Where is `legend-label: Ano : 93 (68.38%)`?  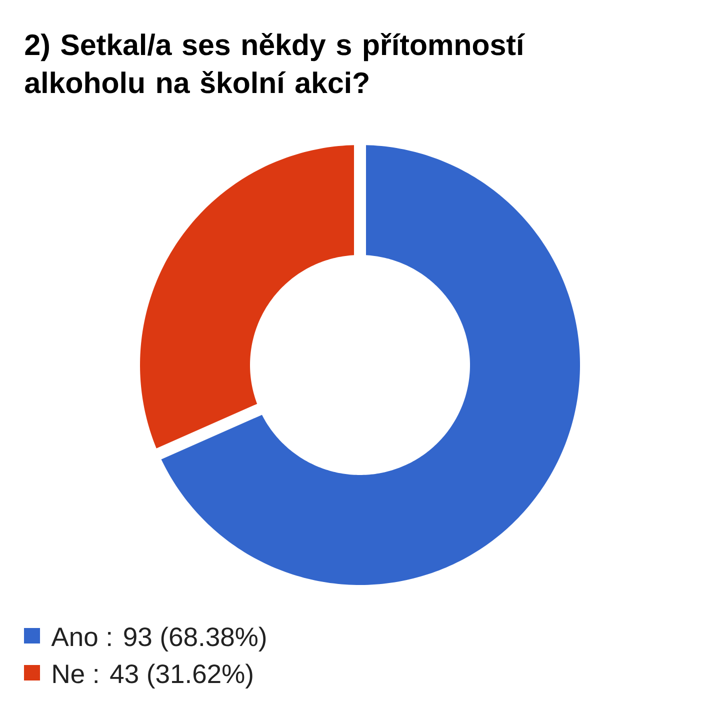
legend-label: Ano : 93 (68.38%) is located at coordinates (158, 639).